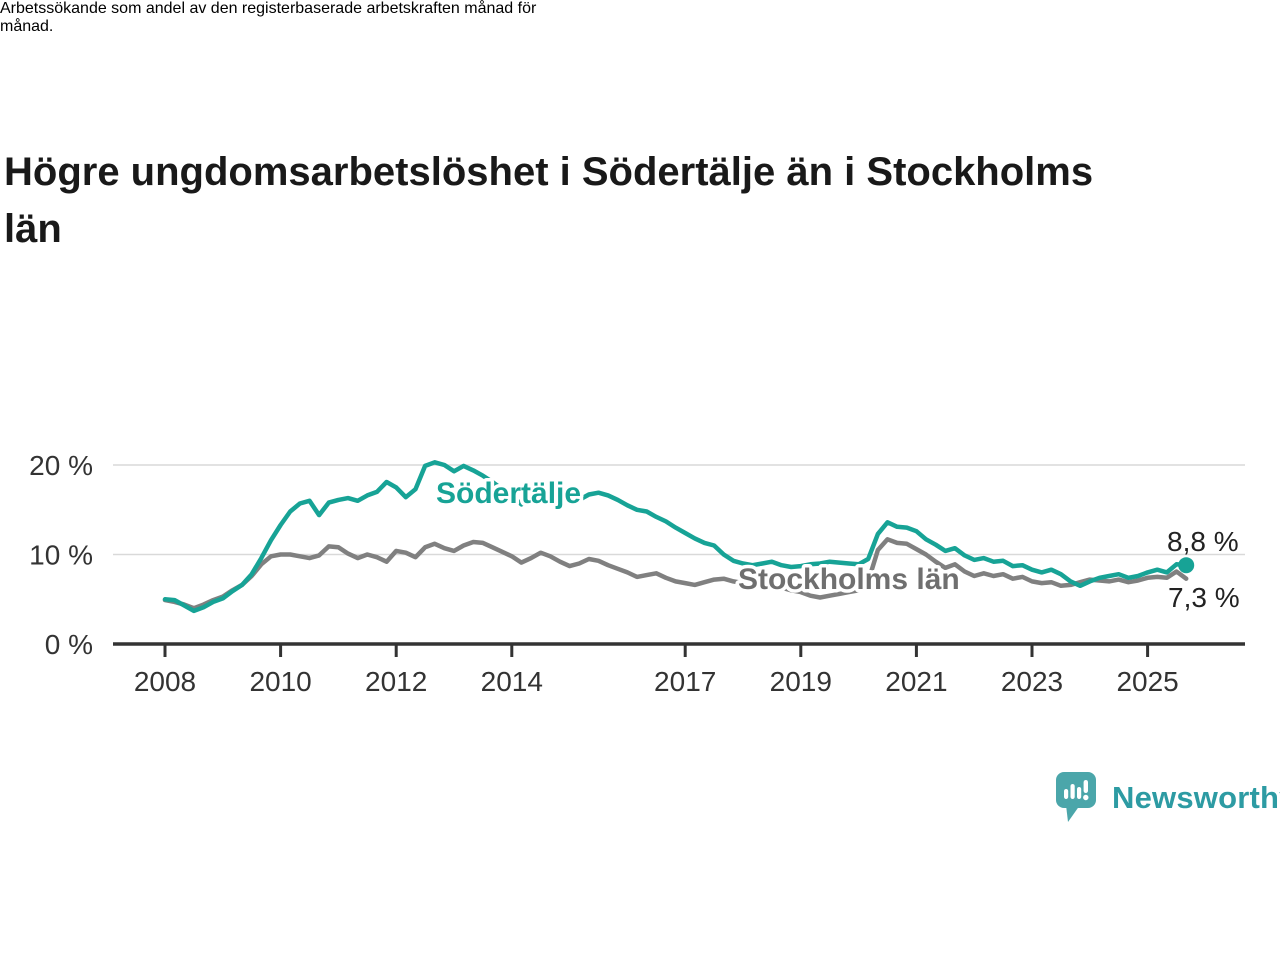 The height and width of the screenshot is (960, 1280). I want to click on brand-name: Newsworthy, so click(1196, 797).